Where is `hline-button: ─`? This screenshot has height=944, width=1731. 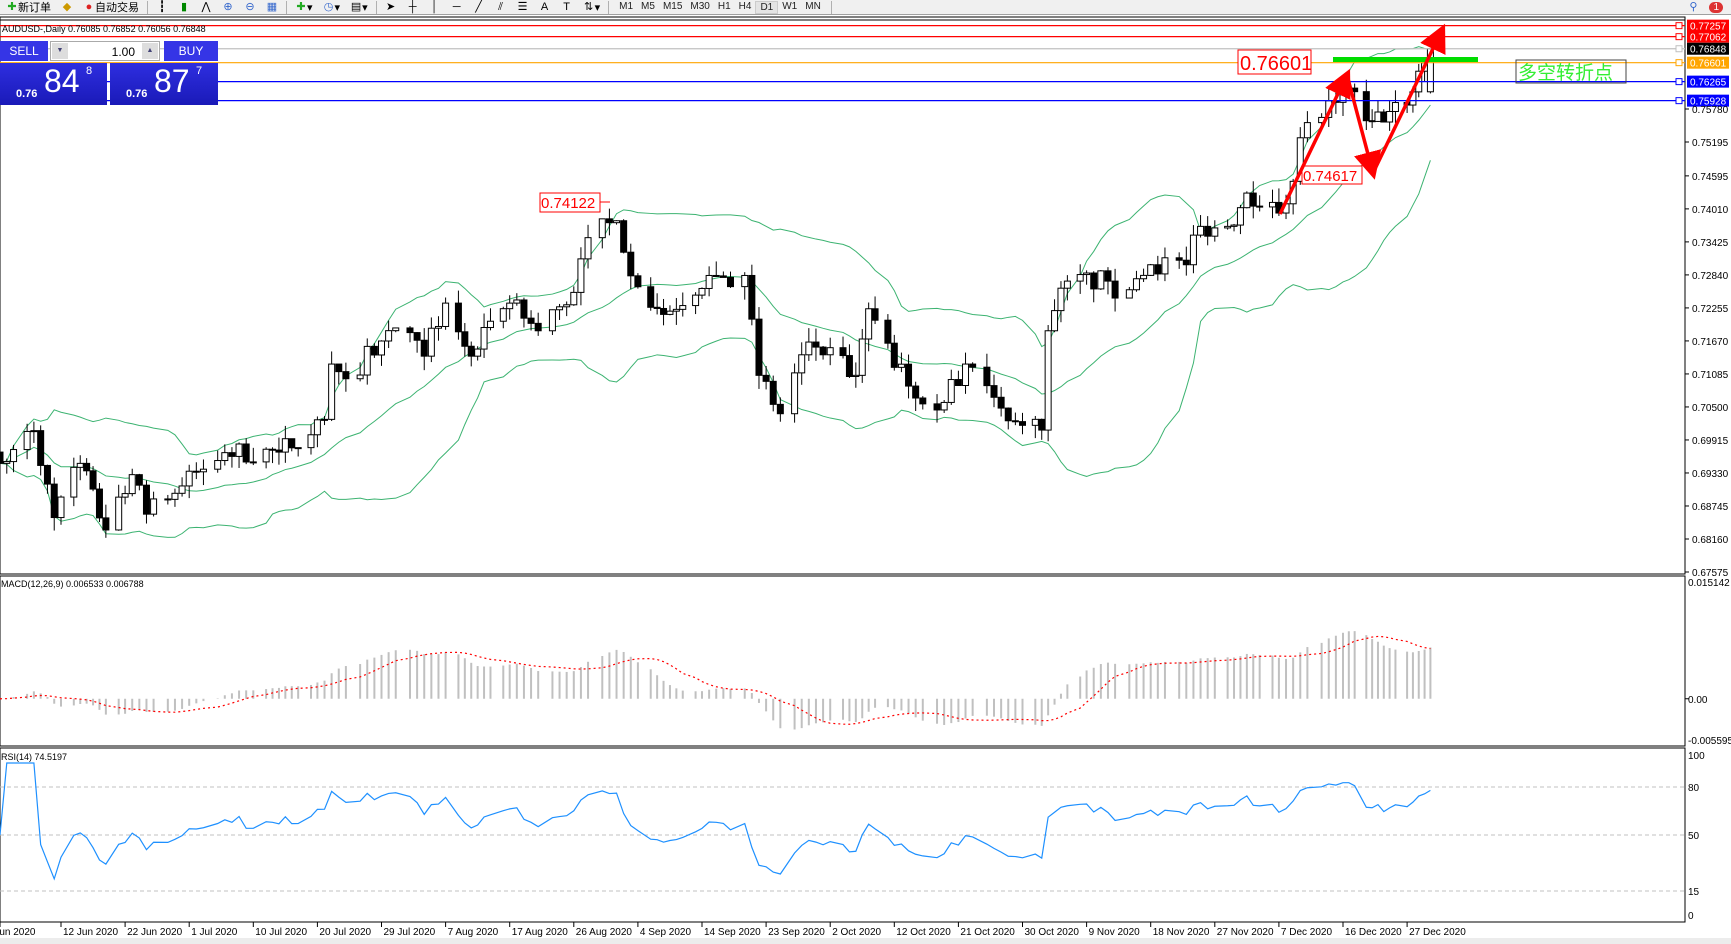
hline-button: ─ is located at coordinates (457, 7).